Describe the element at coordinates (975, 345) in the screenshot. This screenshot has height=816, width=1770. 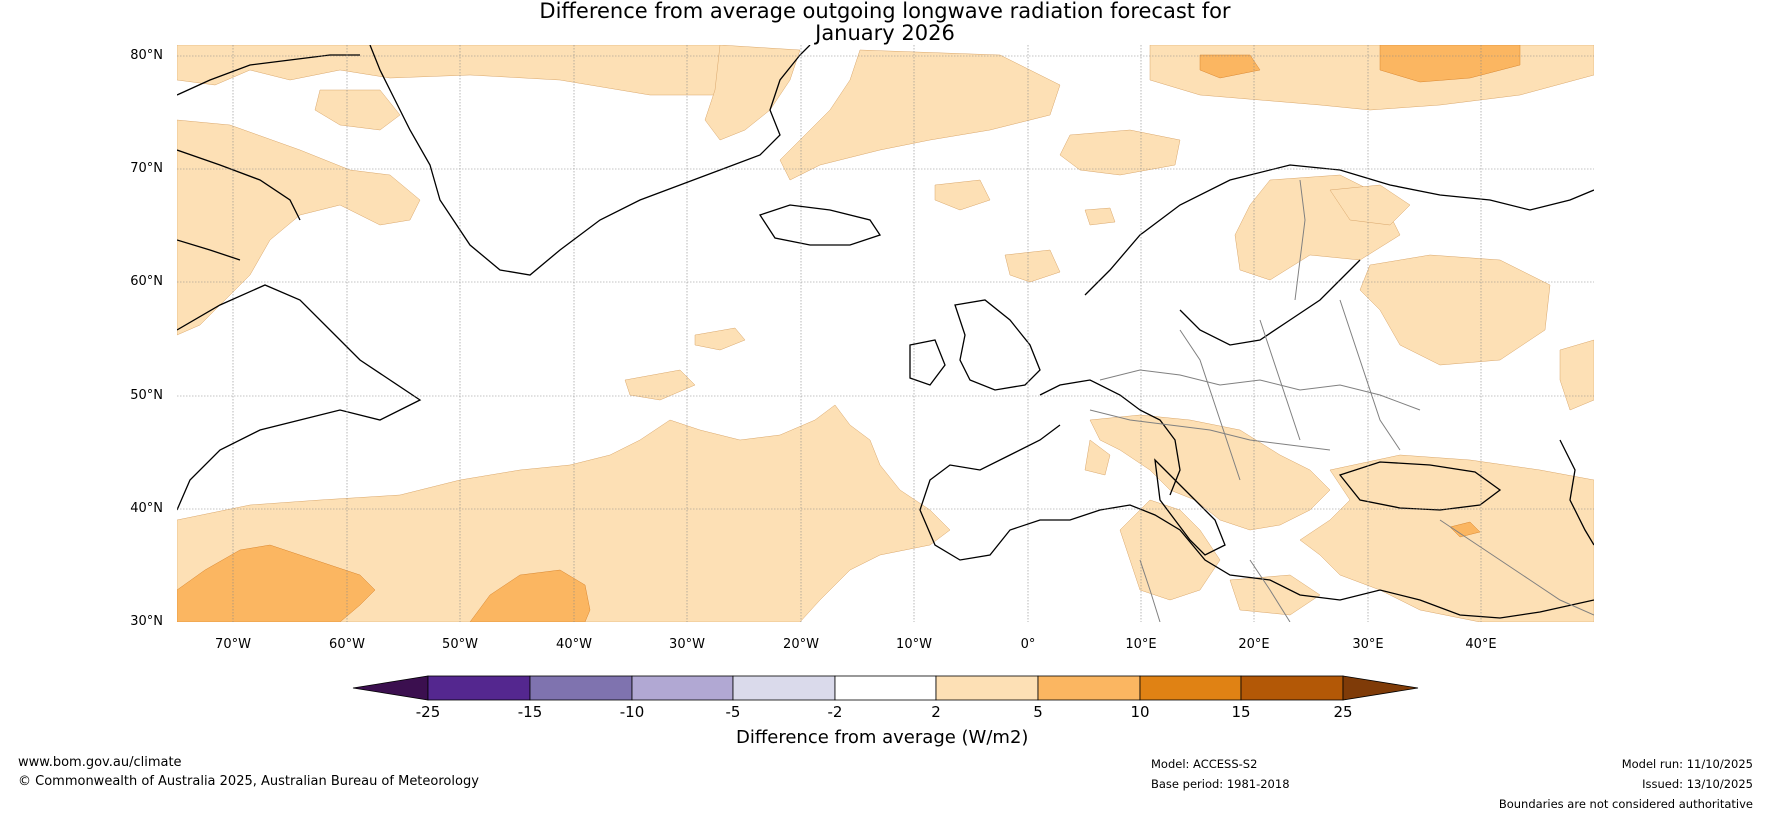
I see `britain-coast` at that location.